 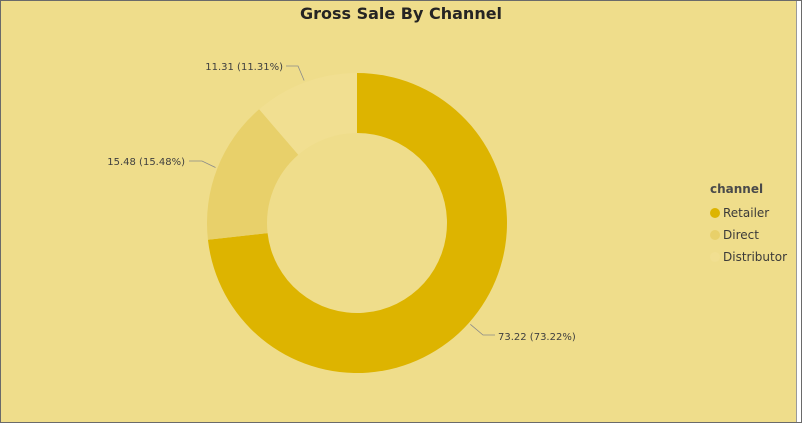 I want to click on leader-line-distributor, so click(x=295, y=73).